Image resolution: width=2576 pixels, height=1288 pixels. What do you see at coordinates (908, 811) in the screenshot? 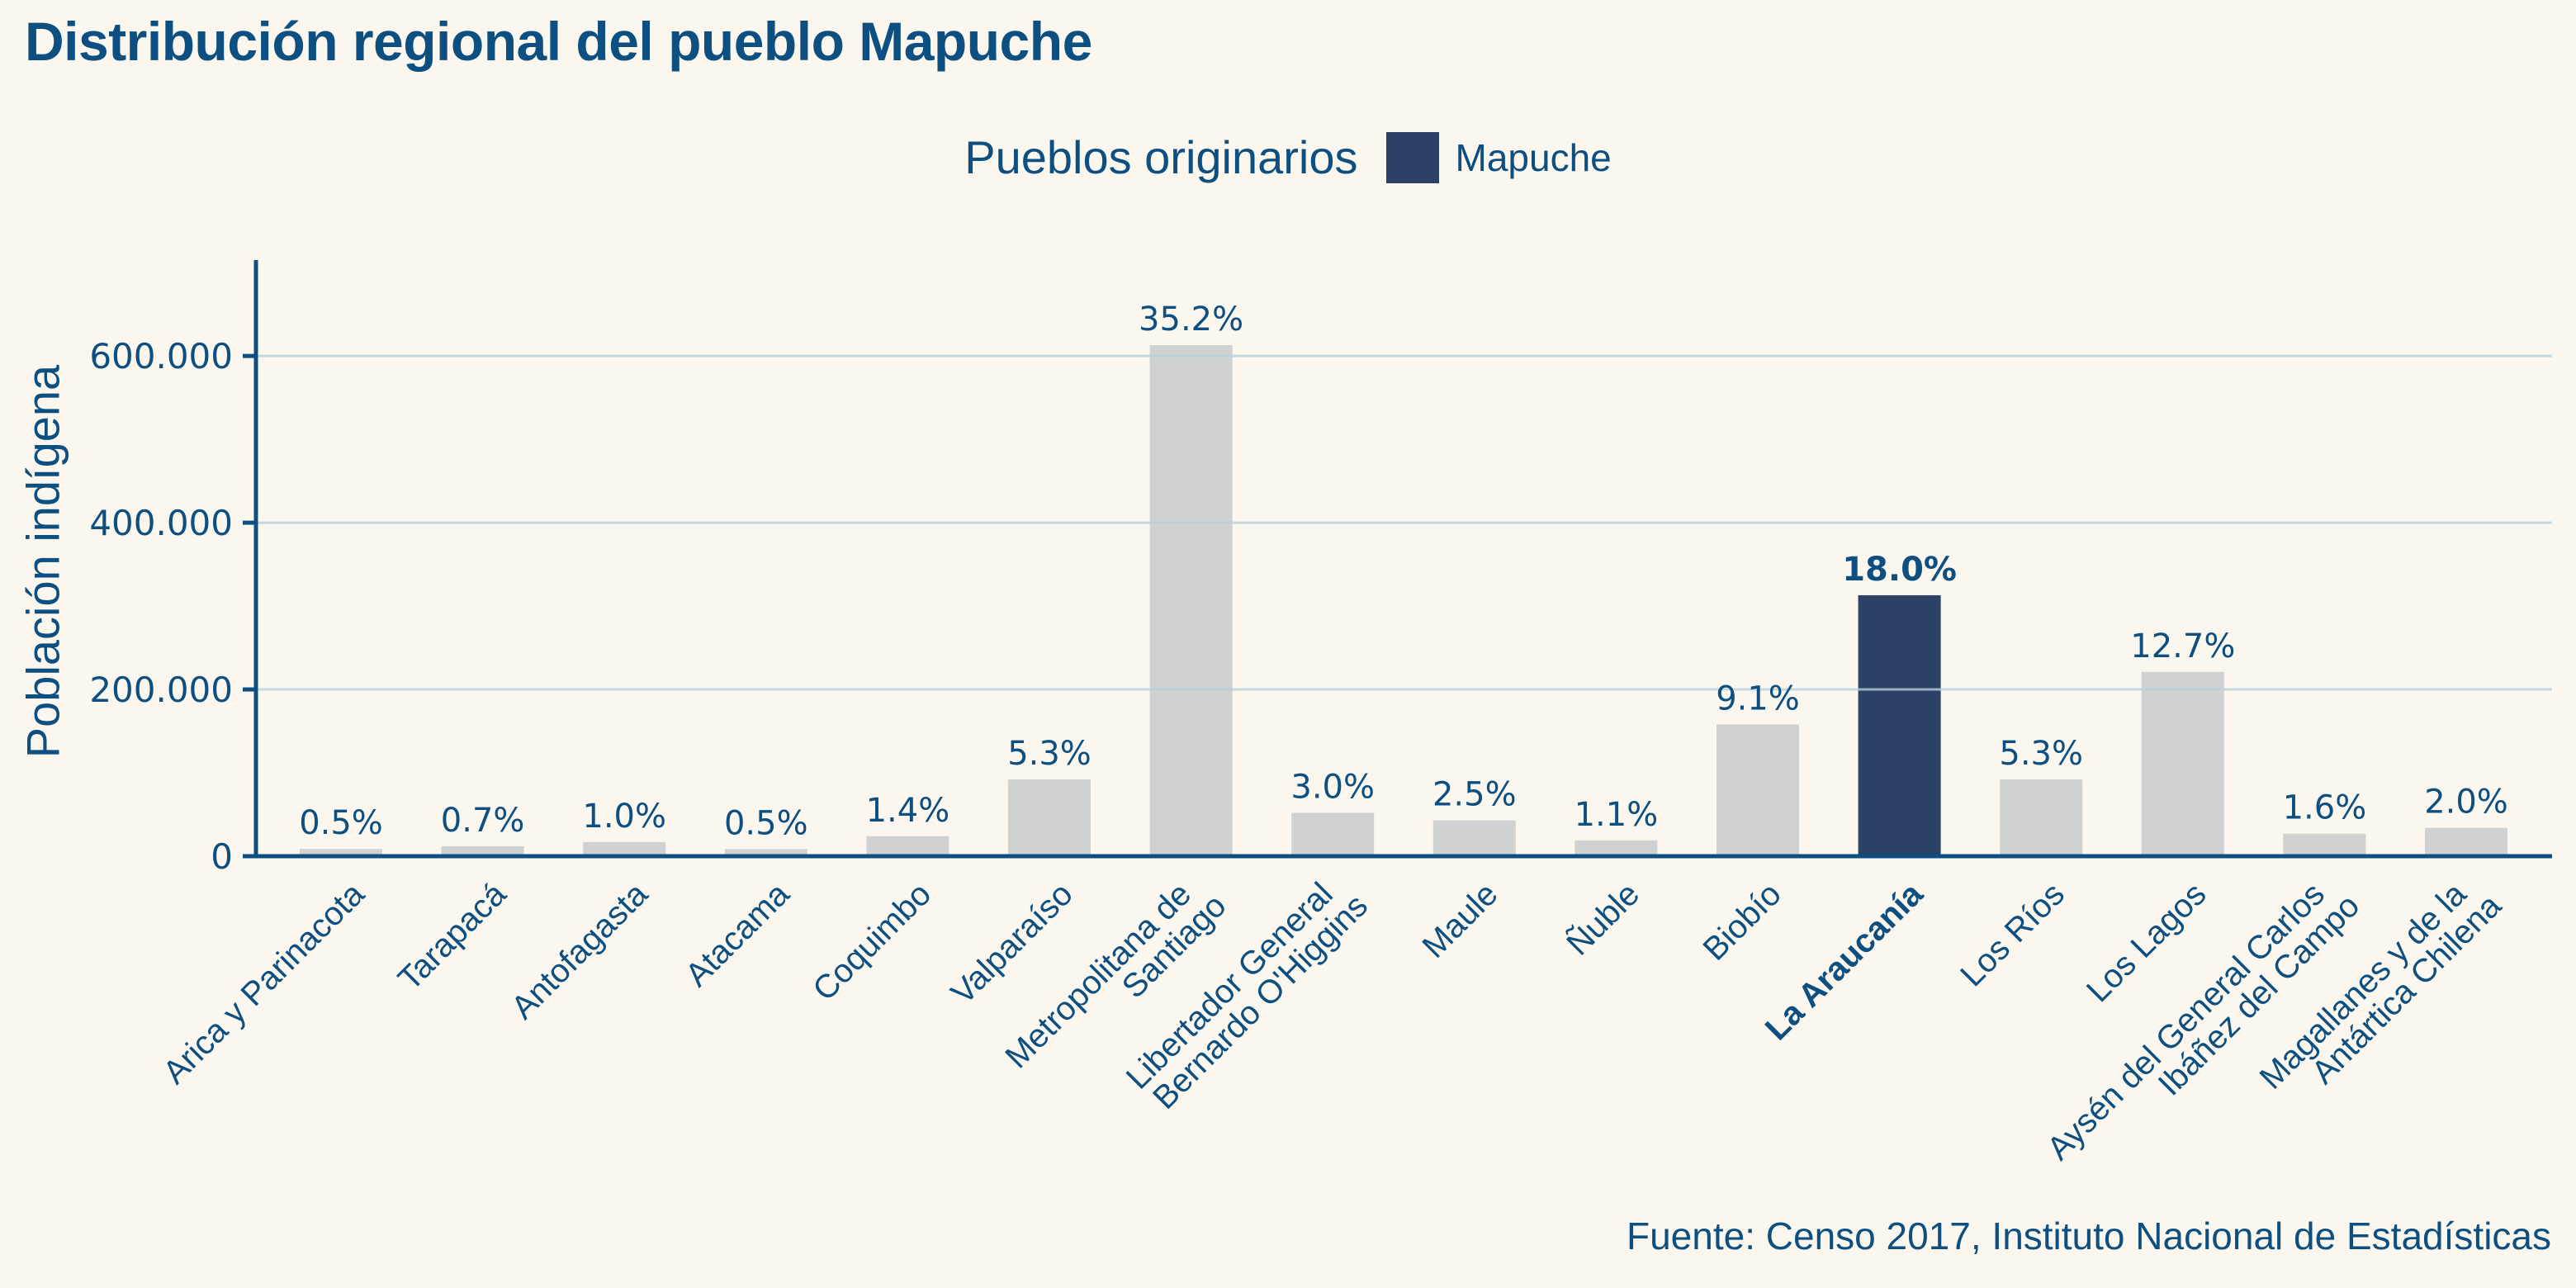
I see `data-label-4: 1.4%` at bounding box center [908, 811].